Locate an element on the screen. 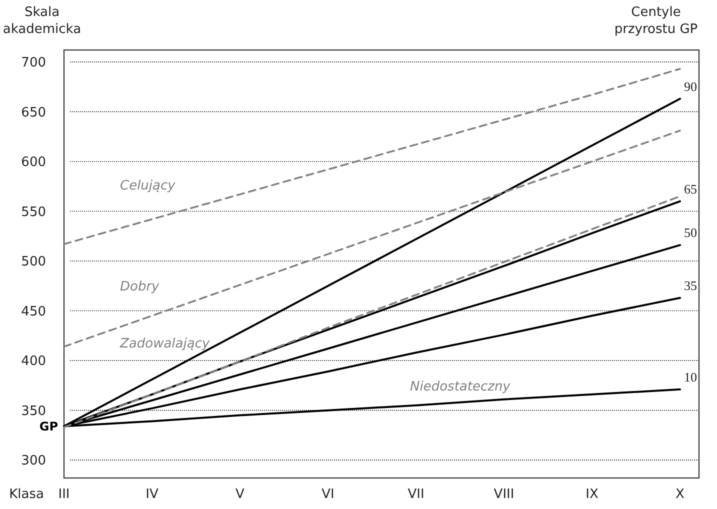 The width and height of the screenshot is (717, 509). y-tick-label: 450 is located at coordinates (33, 312).